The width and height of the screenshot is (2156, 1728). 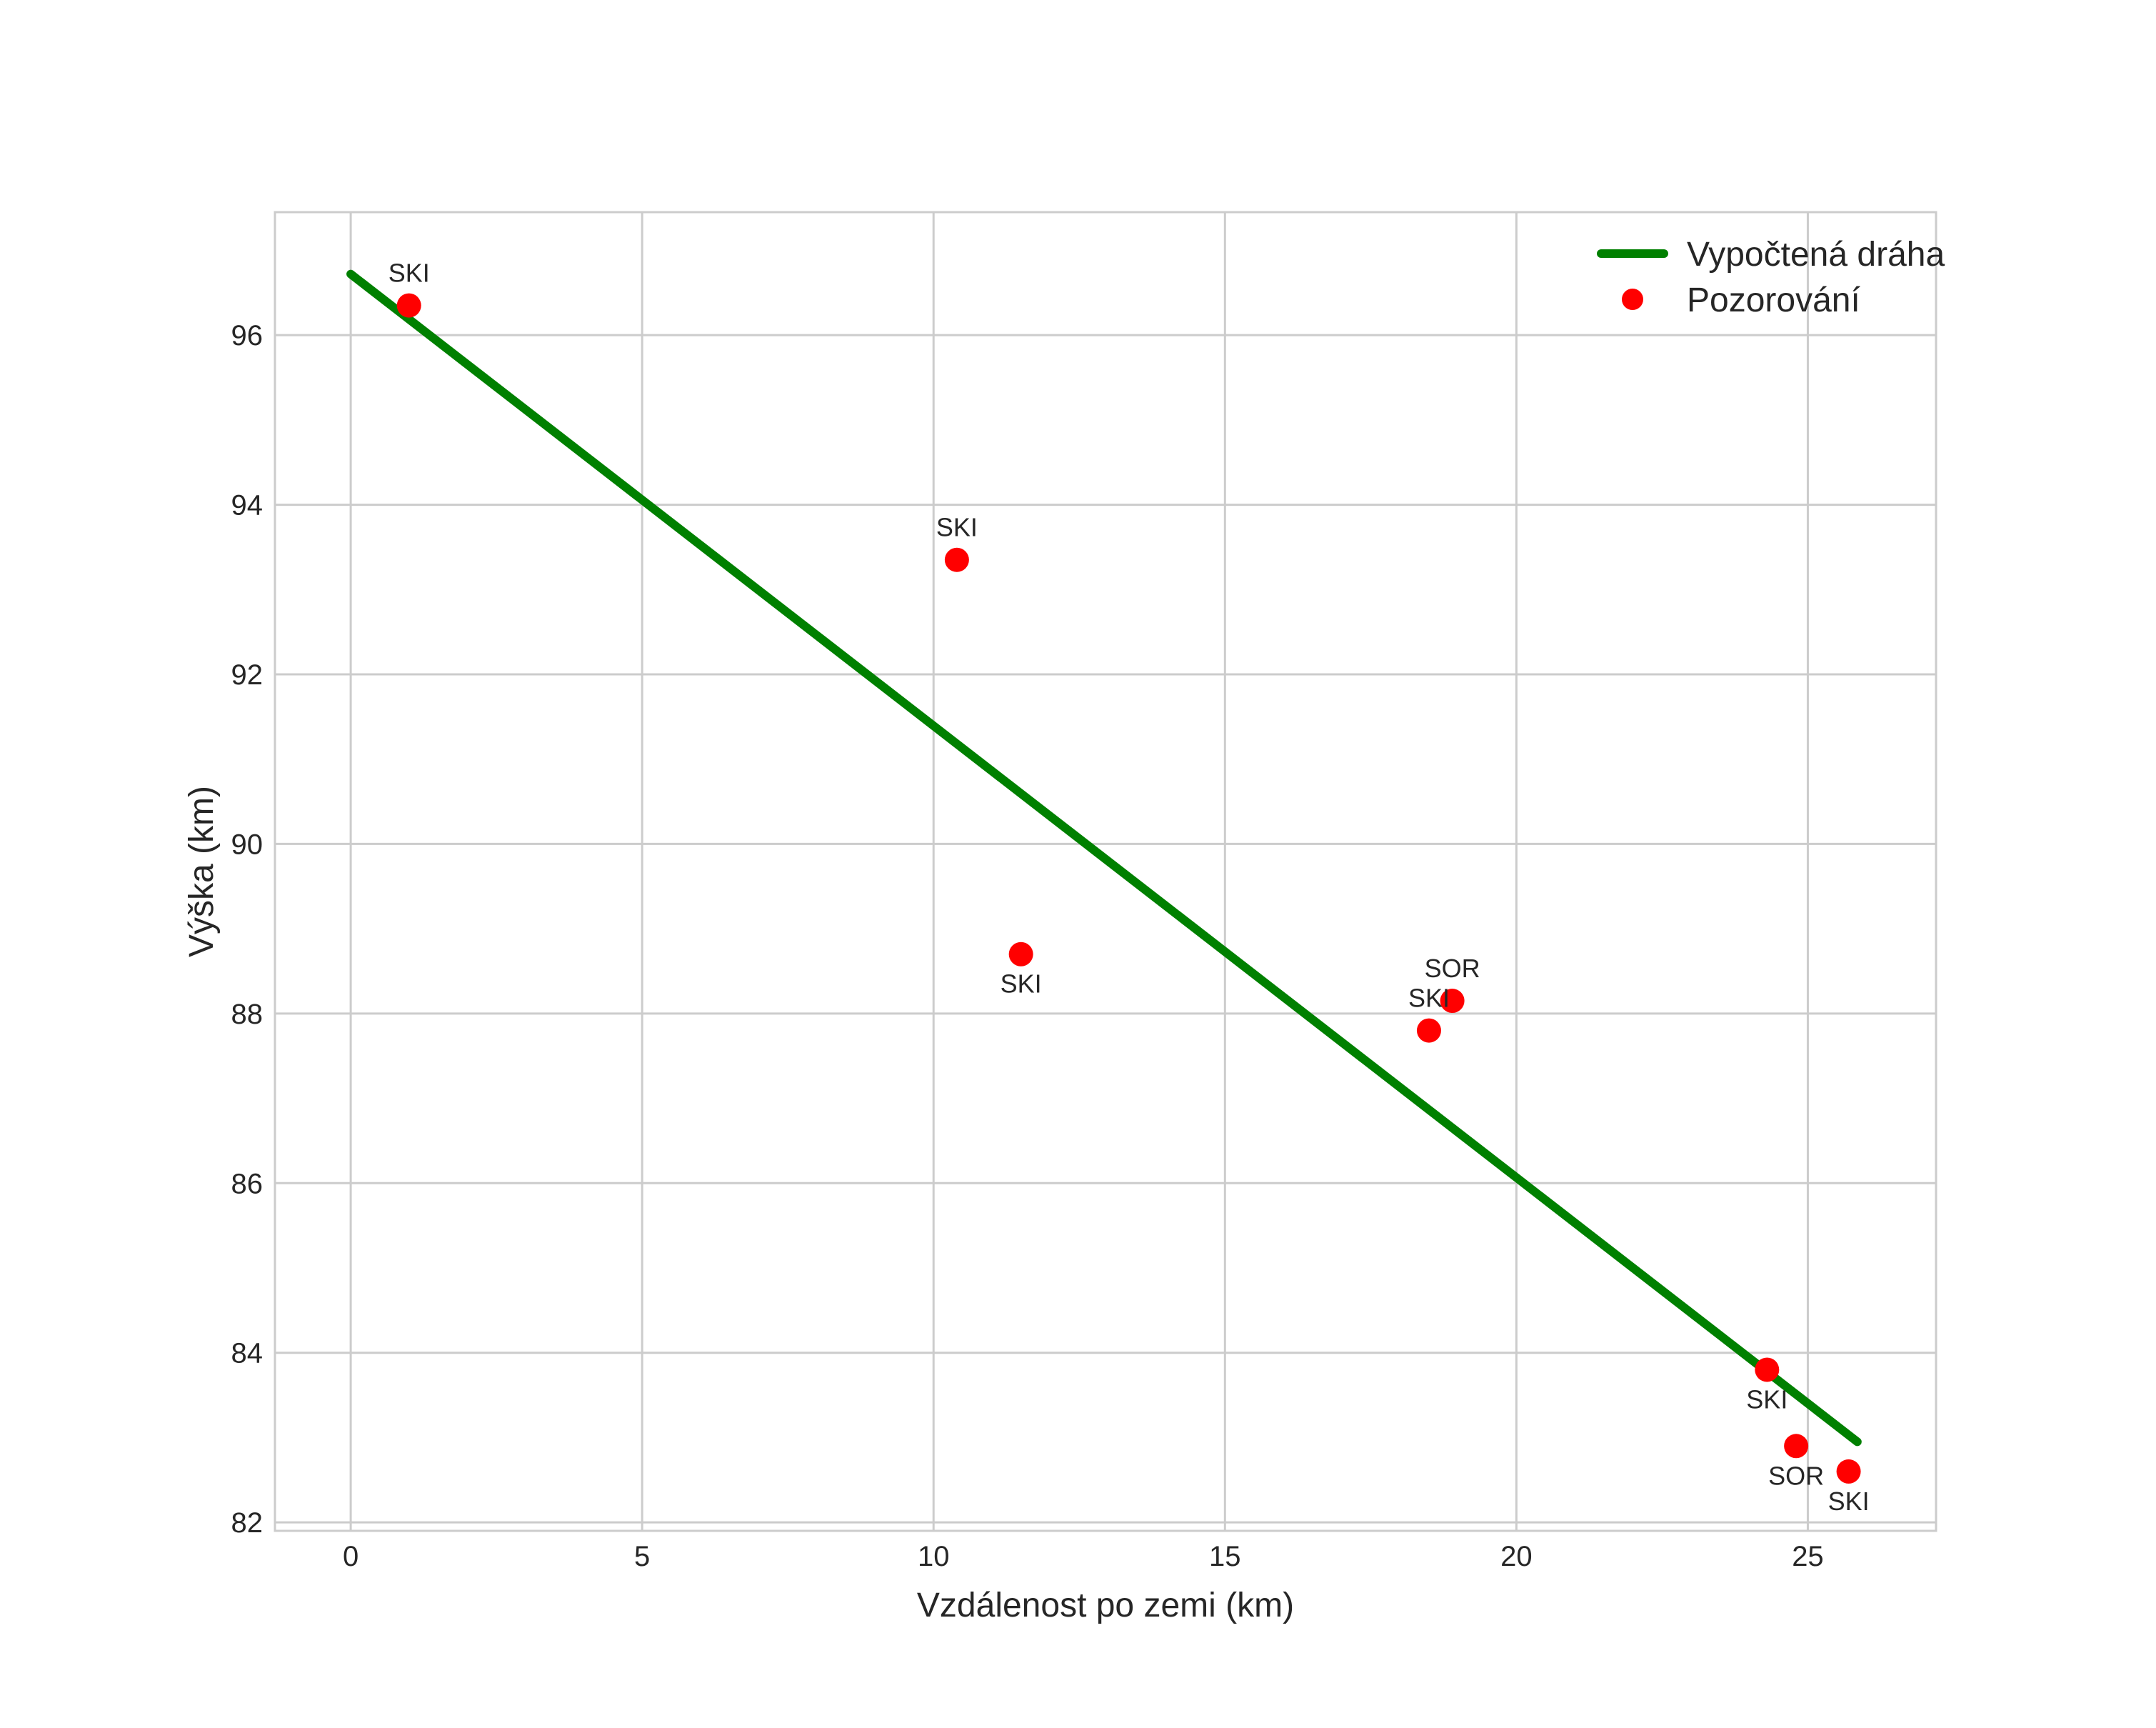 What do you see at coordinates (934, 1556) in the screenshot?
I see `x-tick-label: 10` at bounding box center [934, 1556].